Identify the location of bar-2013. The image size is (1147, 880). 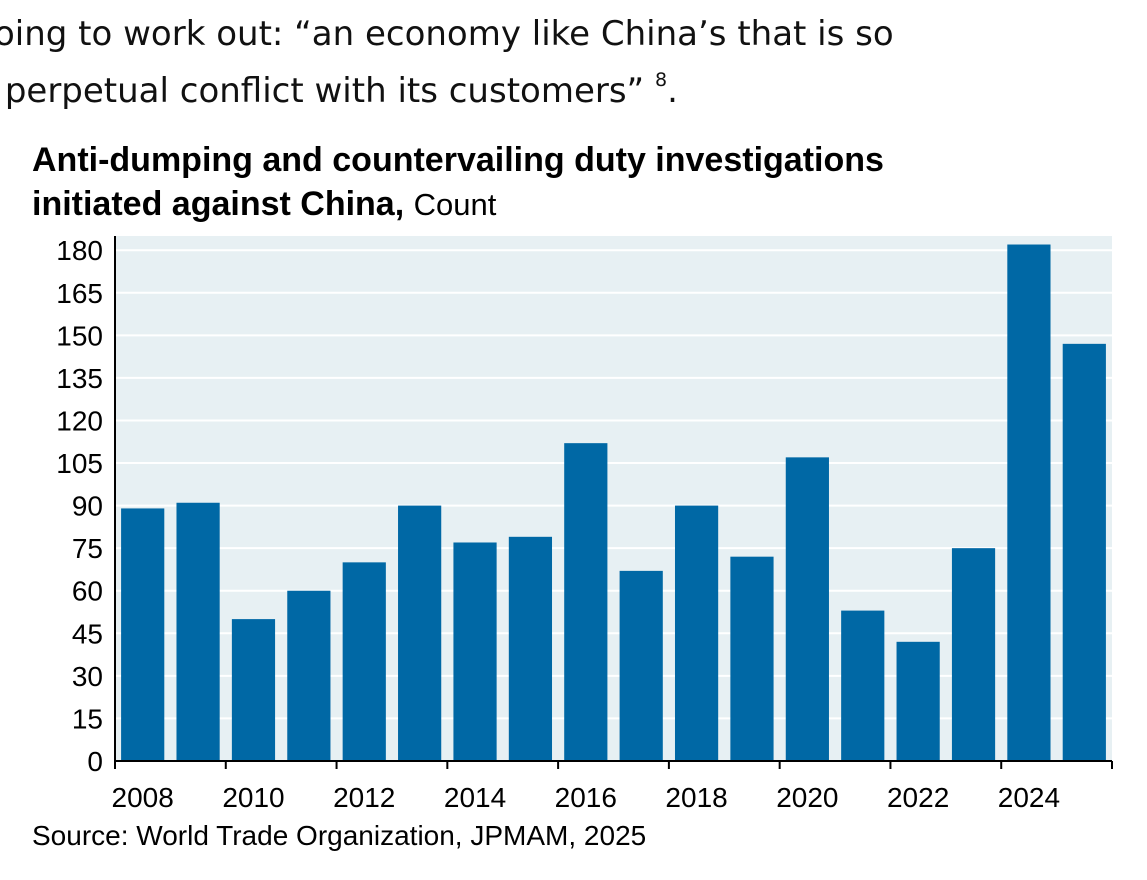
(420, 633).